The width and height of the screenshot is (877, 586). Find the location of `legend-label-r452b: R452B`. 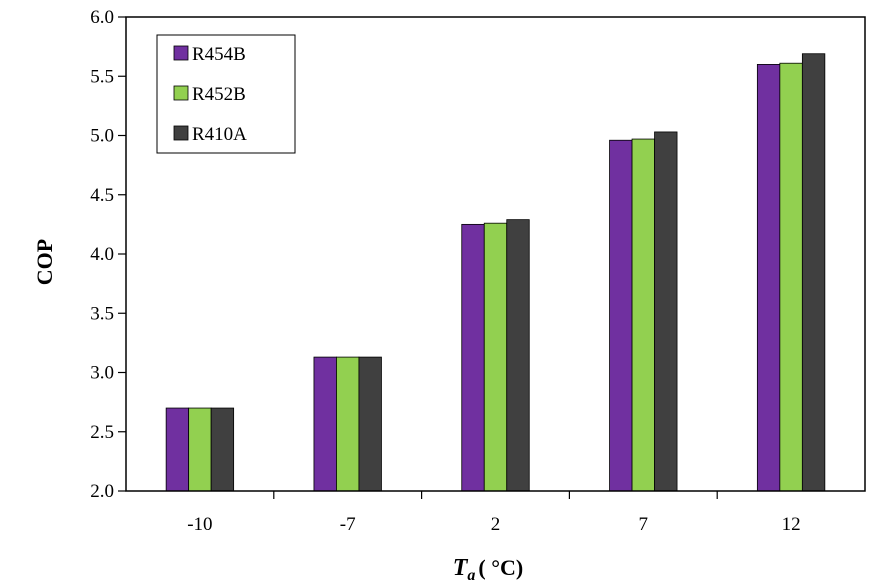

legend-label-r452b: R452B is located at coordinates (219, 94).